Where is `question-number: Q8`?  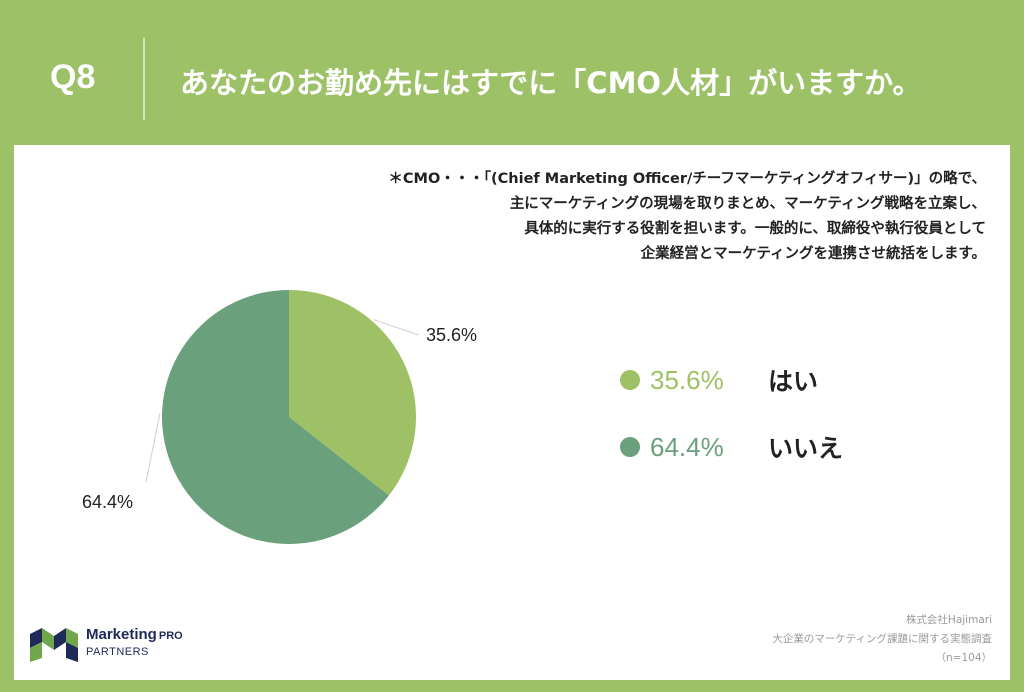 question-number: Q8 is located at coordinates (73, 77).